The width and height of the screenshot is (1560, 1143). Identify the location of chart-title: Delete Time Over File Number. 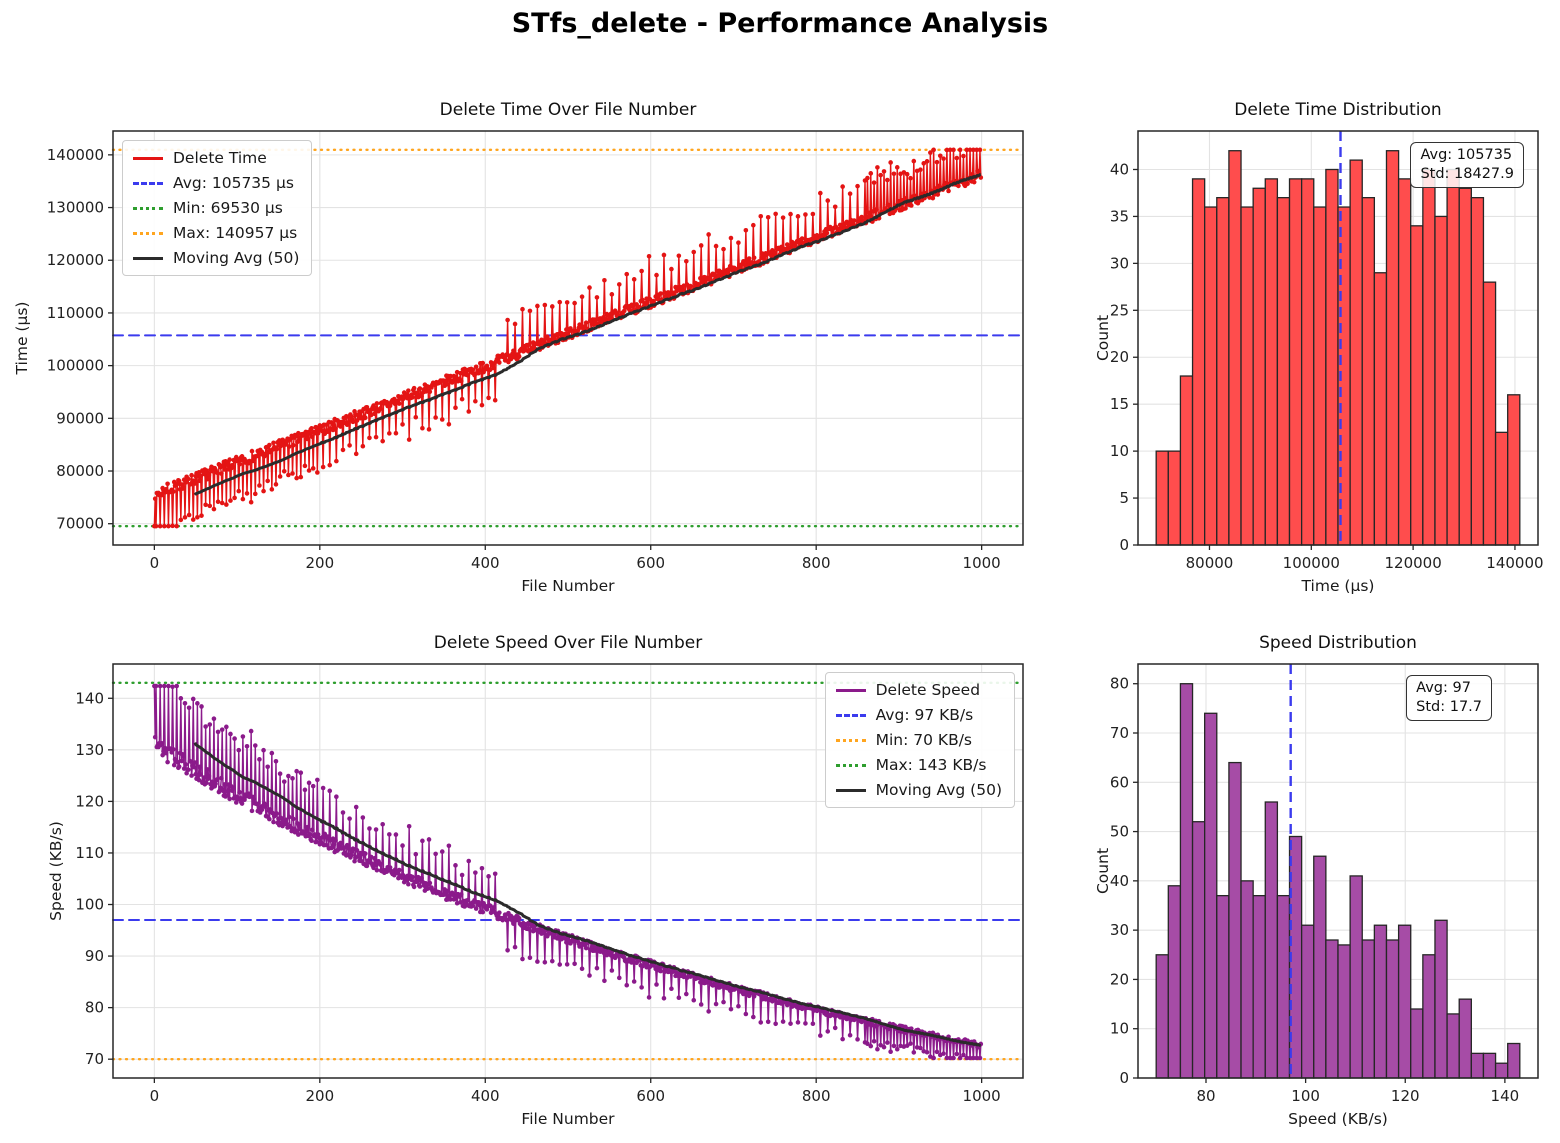
(568, 110).